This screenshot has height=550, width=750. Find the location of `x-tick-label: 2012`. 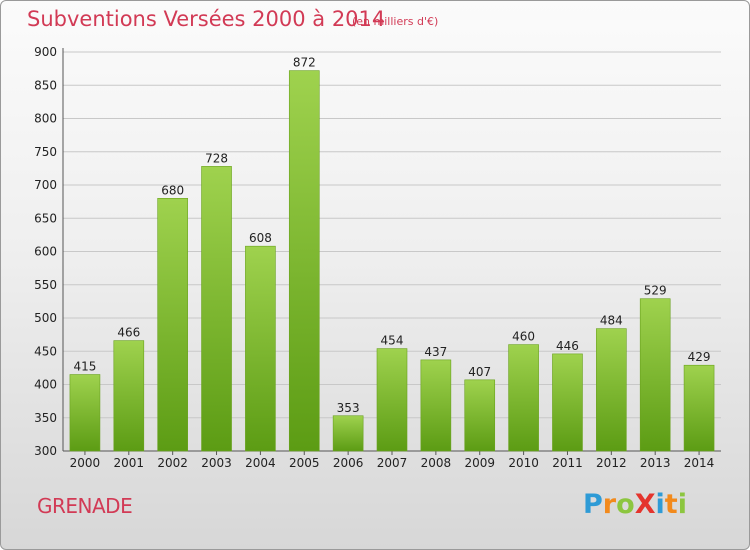

x-tick-label: 2012 is located at coordinates (611, 463).